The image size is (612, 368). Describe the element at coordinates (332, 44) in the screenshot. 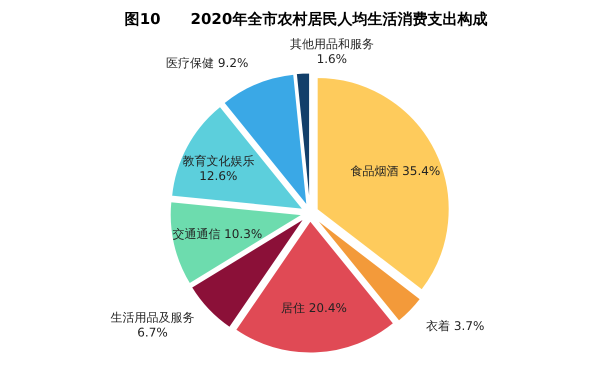

I see `slice-label: 其他用品和服务` at that location.